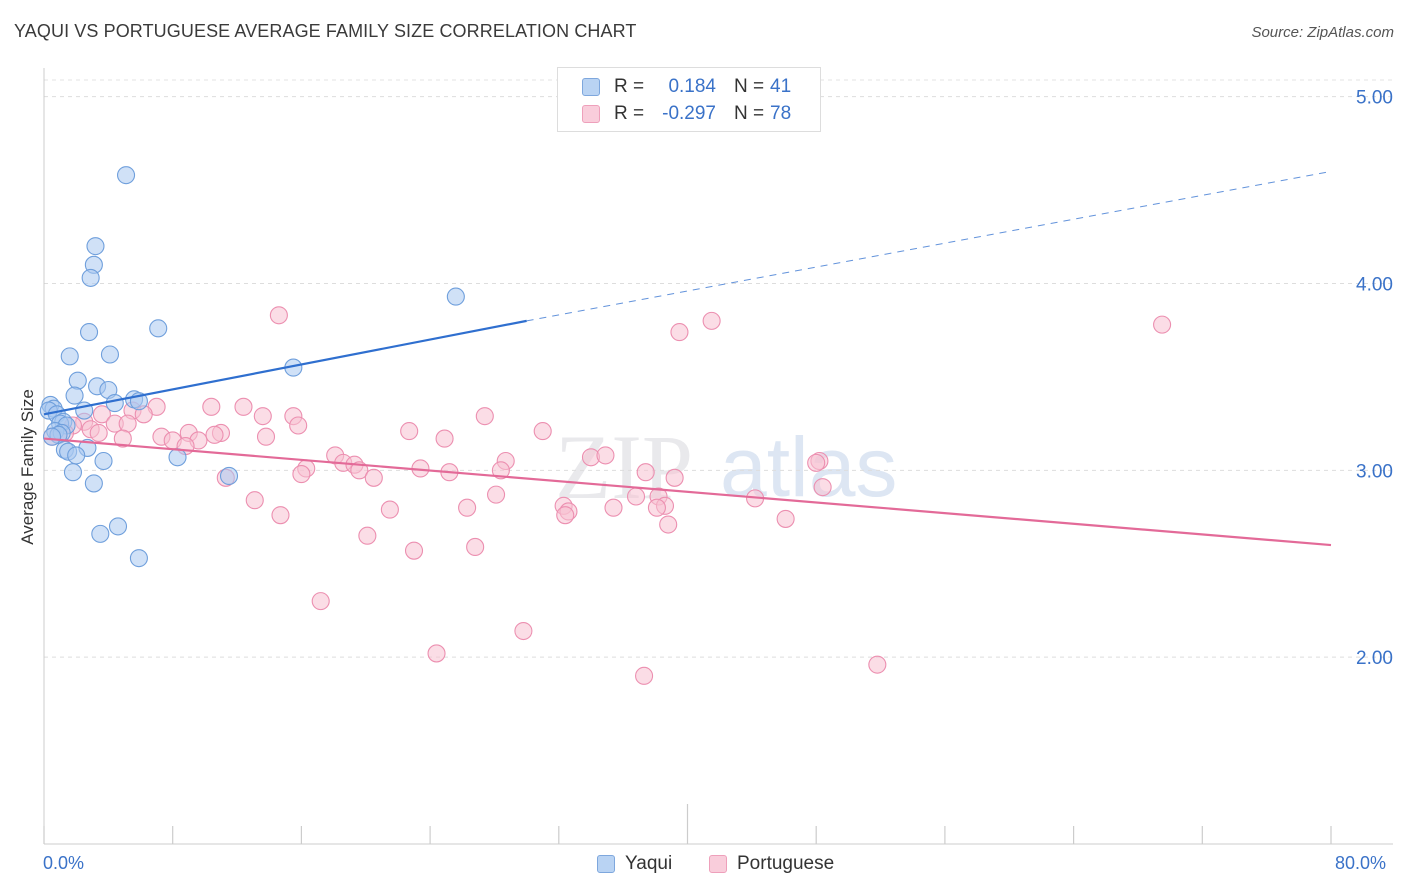 The image size is (1406, 892). I want to click on source-label: Source: ZipAtlas.com, so click(1322, 32).